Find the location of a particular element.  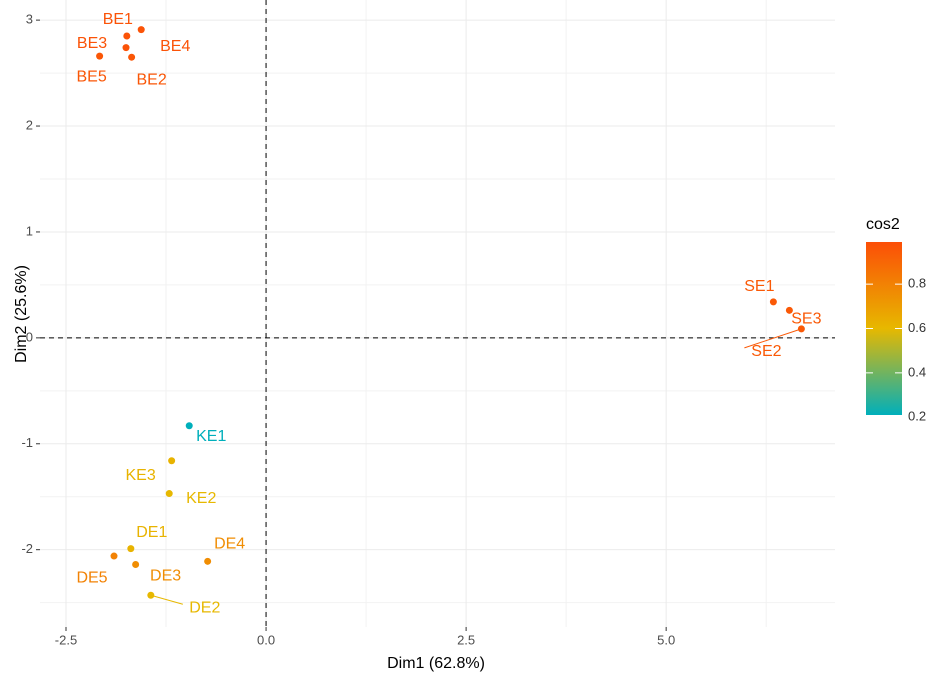

point-label: BE5 is located at coordinates (91, 76).